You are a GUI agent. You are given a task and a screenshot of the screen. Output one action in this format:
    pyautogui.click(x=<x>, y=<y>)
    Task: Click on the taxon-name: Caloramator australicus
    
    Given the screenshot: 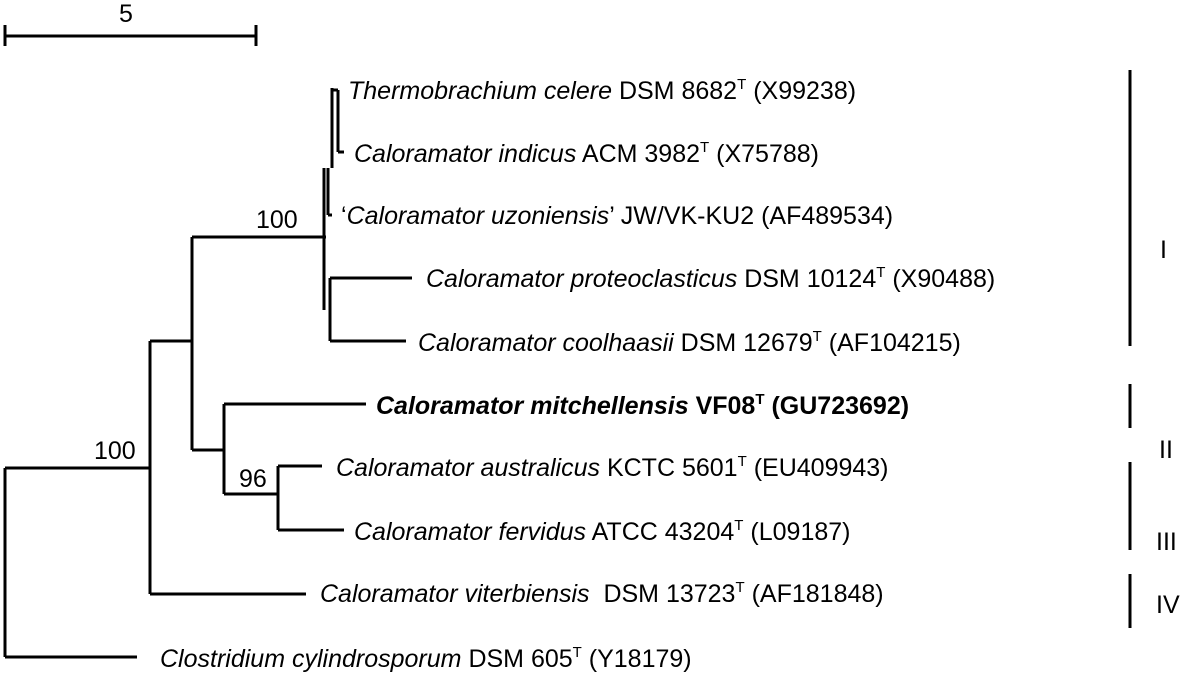 What is the action you would take?
    pyautogui.click(x=468, y=468)
    